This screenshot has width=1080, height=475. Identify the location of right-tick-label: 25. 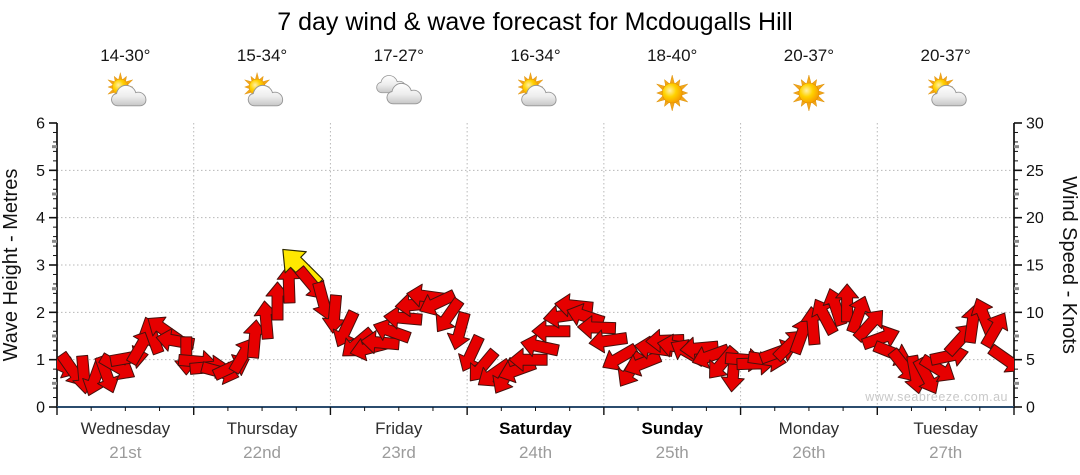
(1035, 171).